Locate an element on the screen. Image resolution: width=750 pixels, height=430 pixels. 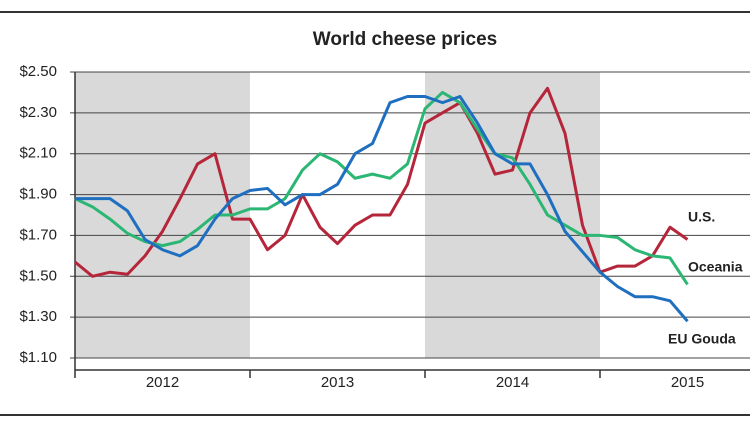
series-label: EU Gouda is located at coordinates (702, 339).